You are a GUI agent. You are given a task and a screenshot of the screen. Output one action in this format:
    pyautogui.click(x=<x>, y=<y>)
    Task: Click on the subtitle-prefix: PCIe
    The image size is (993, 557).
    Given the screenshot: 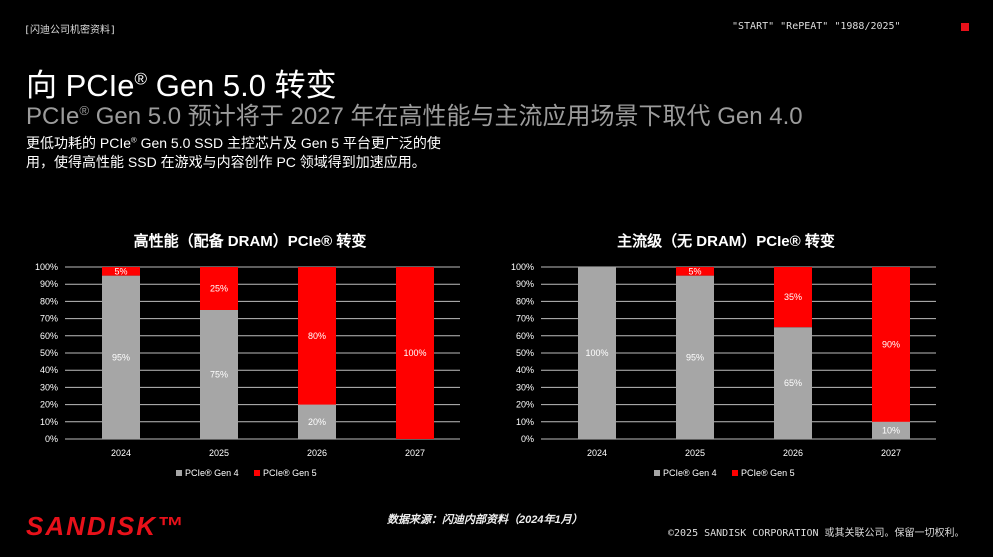 What is the action you would take?
    pyautogui.click(x=53, y=116)
    